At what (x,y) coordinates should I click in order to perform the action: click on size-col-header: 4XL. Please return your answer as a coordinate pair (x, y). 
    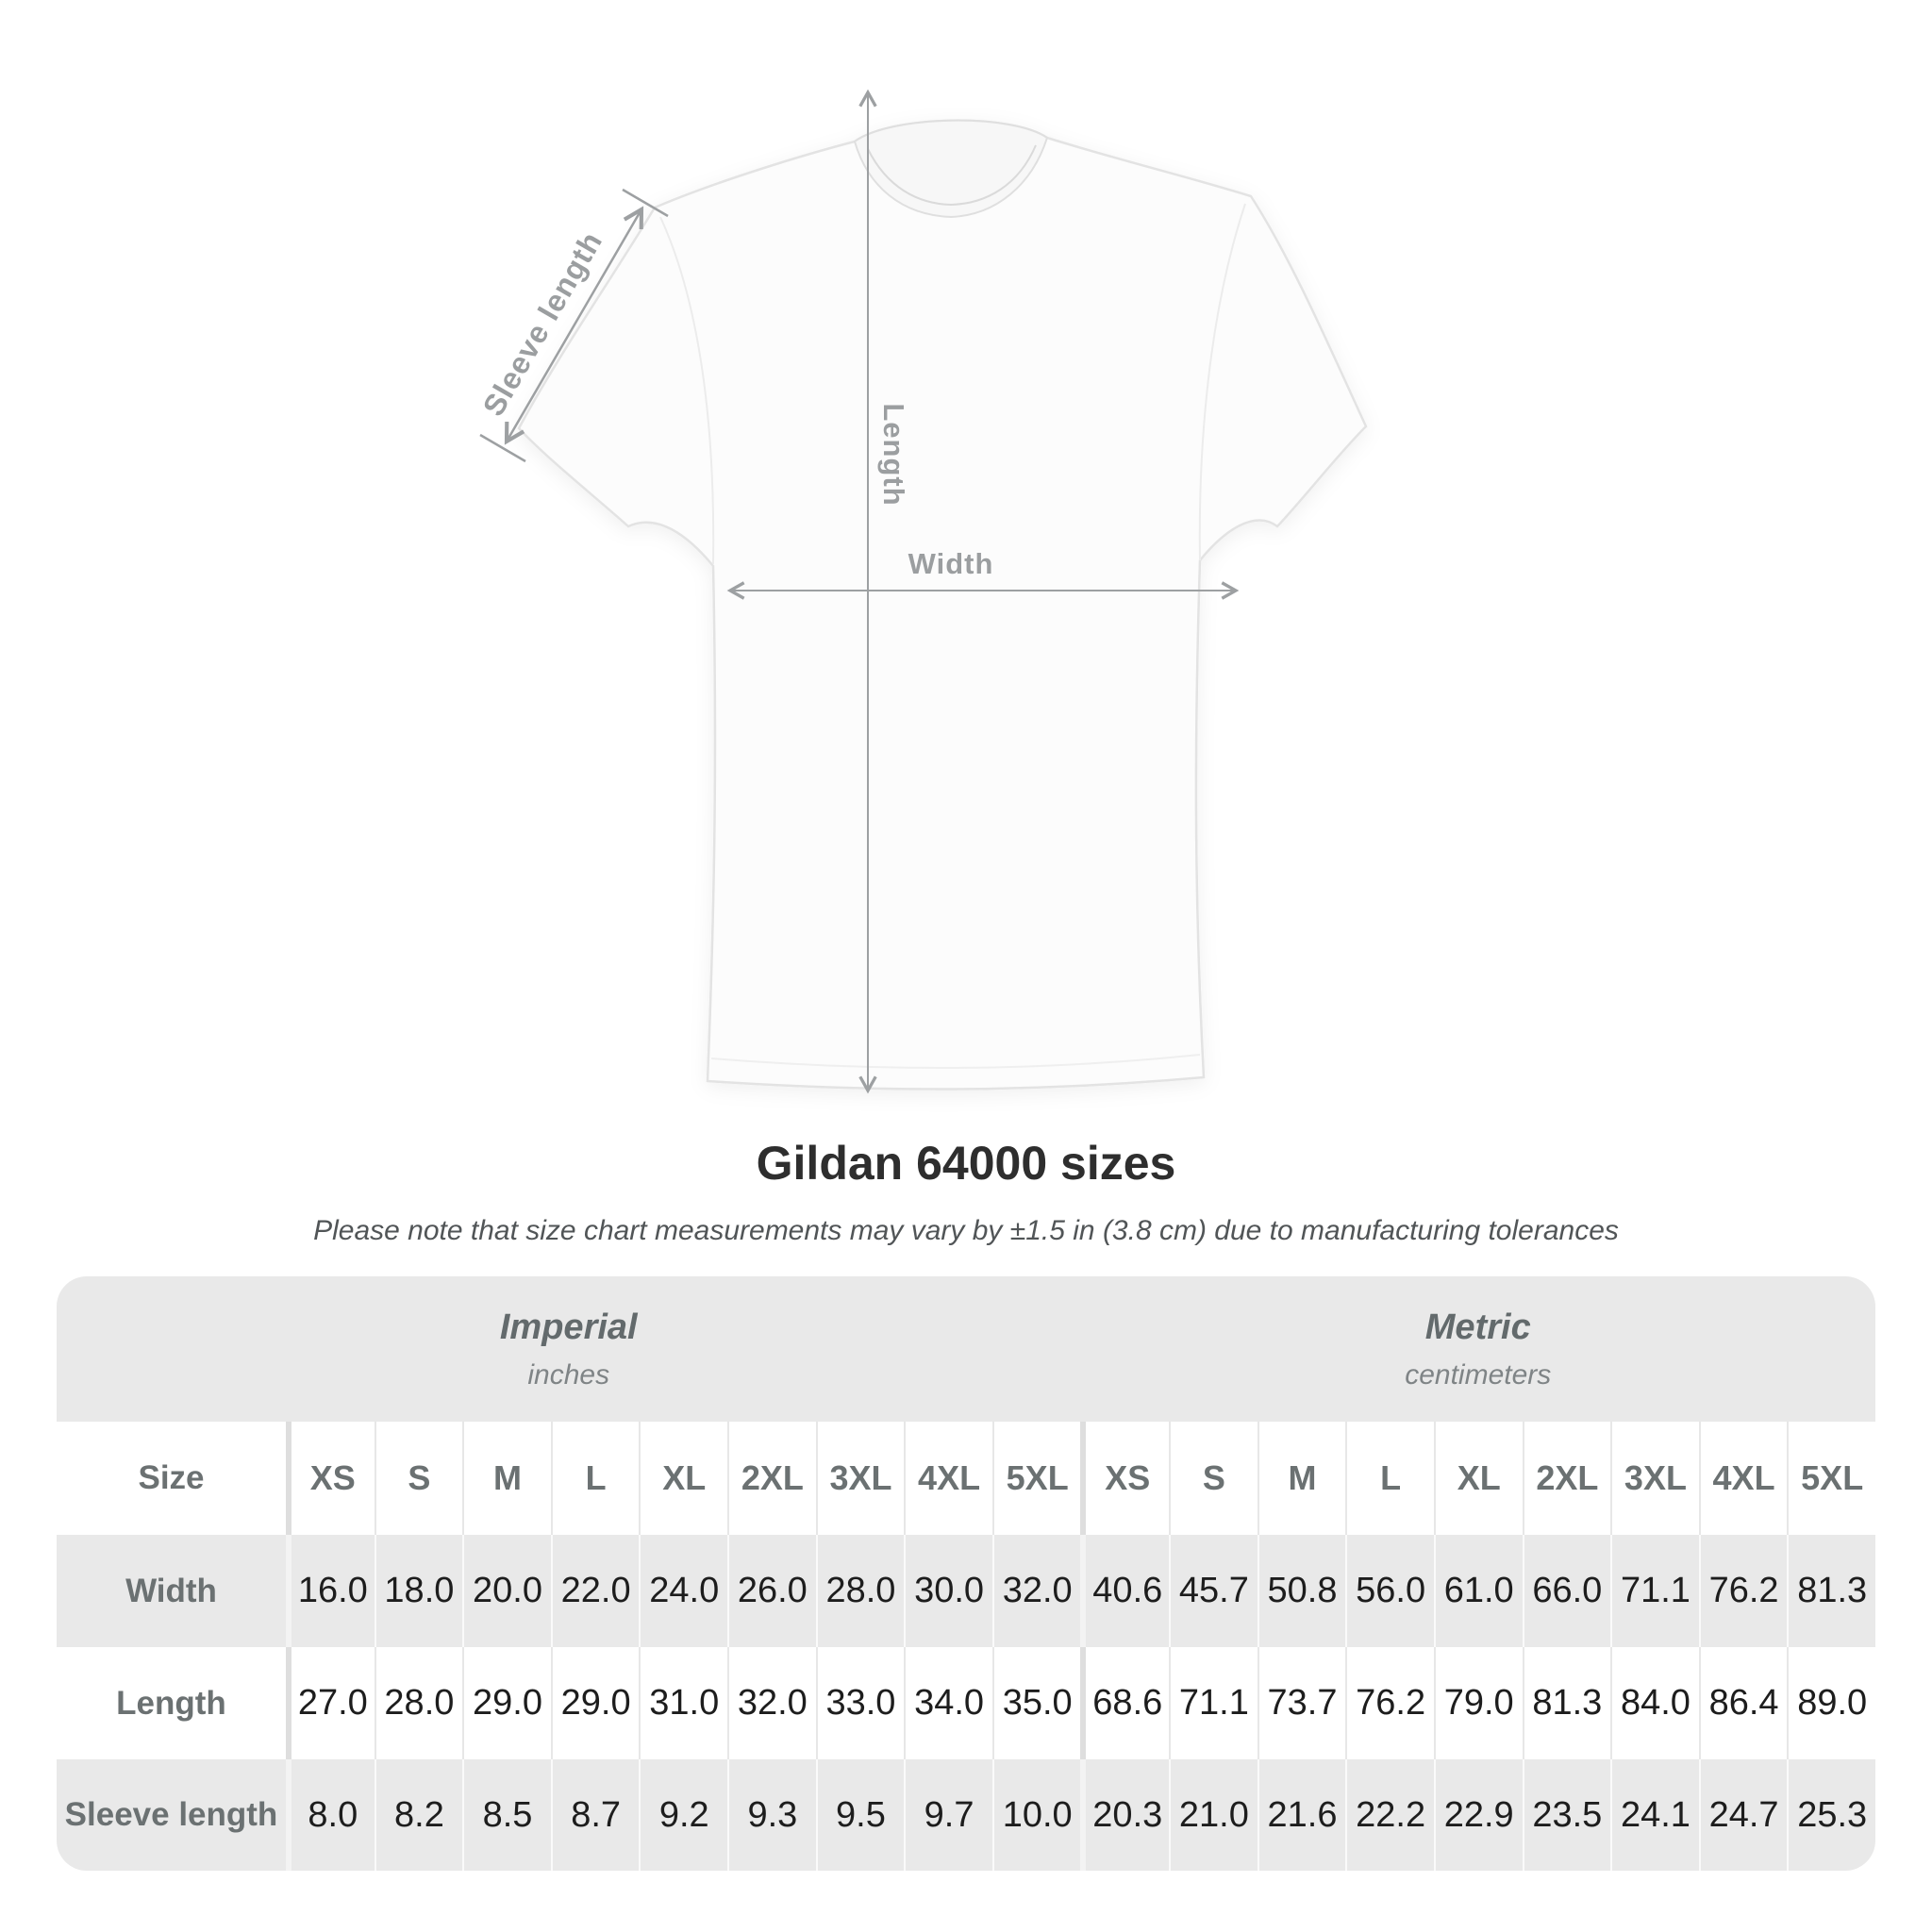
    Looking at the image, I should click on (948, 1478).